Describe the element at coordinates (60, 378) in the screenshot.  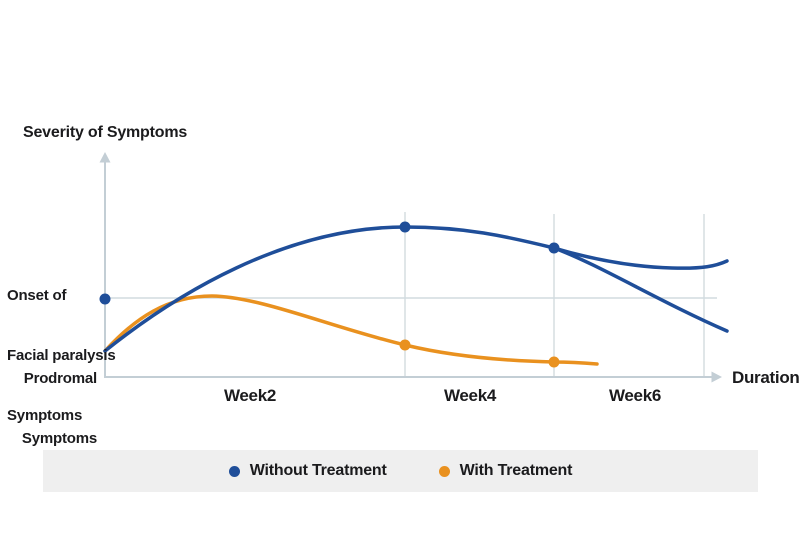
I see `prodromal-level-label-line1: Prodromal` at that location.